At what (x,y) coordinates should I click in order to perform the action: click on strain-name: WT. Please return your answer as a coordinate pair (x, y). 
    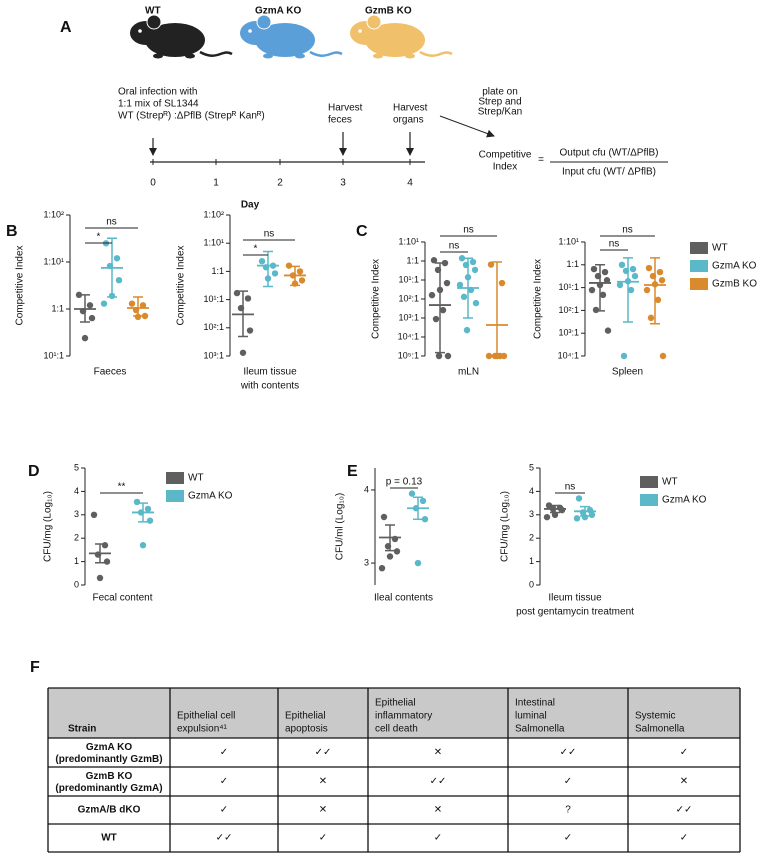
    Looking at the image, I should click on (109, 838).